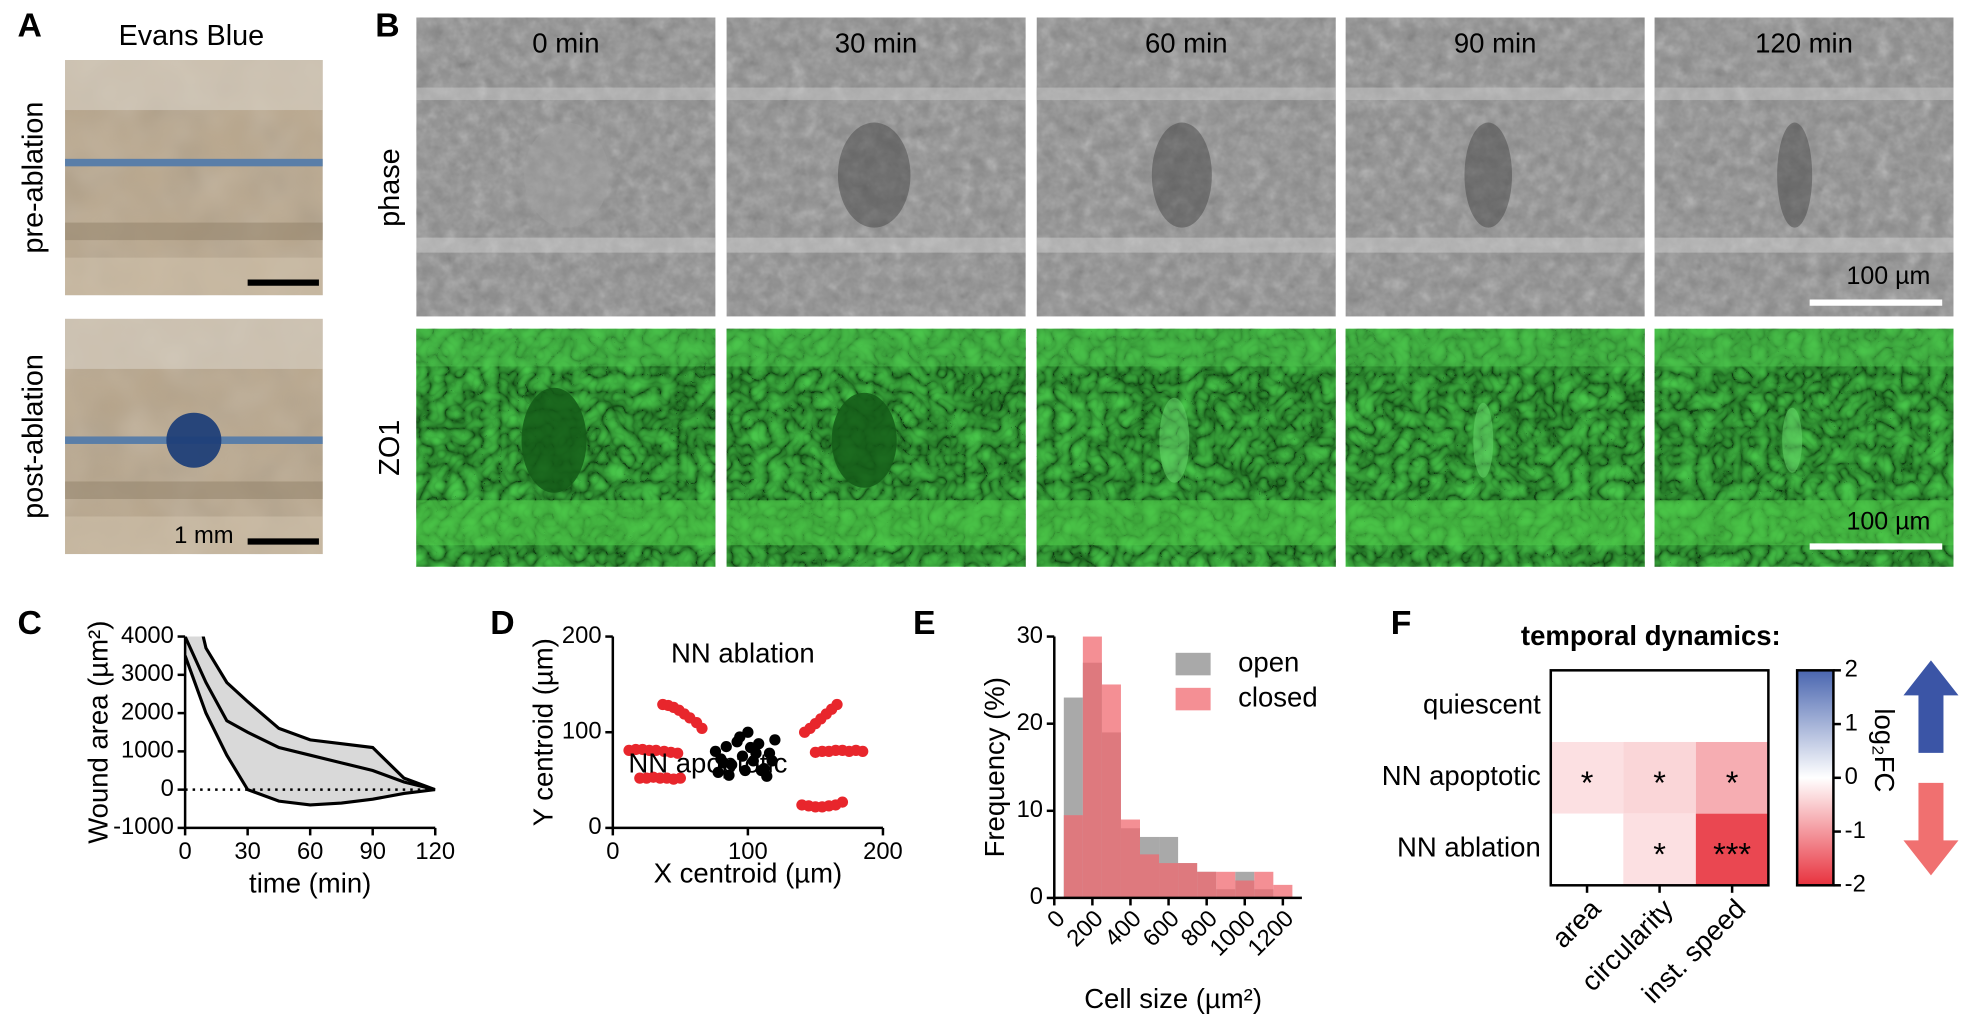 The width and height of the screenshot is (1961, 1028). What do you see at coordinates (390, 187) in the screenshot?
I see `row-label: phase` at bounding box center [390, 187].